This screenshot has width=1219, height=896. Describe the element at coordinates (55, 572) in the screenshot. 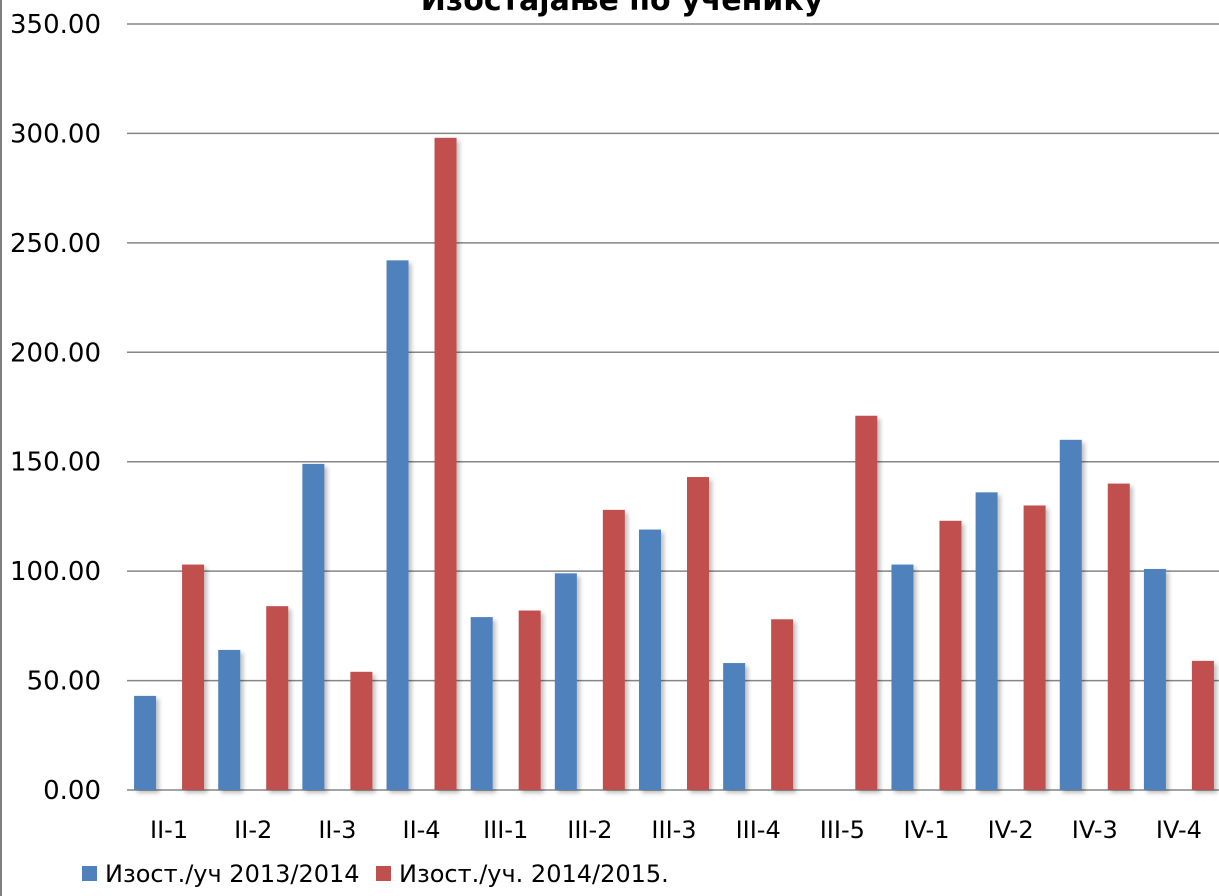

I see `y-tick-label: 100.00` at that location.